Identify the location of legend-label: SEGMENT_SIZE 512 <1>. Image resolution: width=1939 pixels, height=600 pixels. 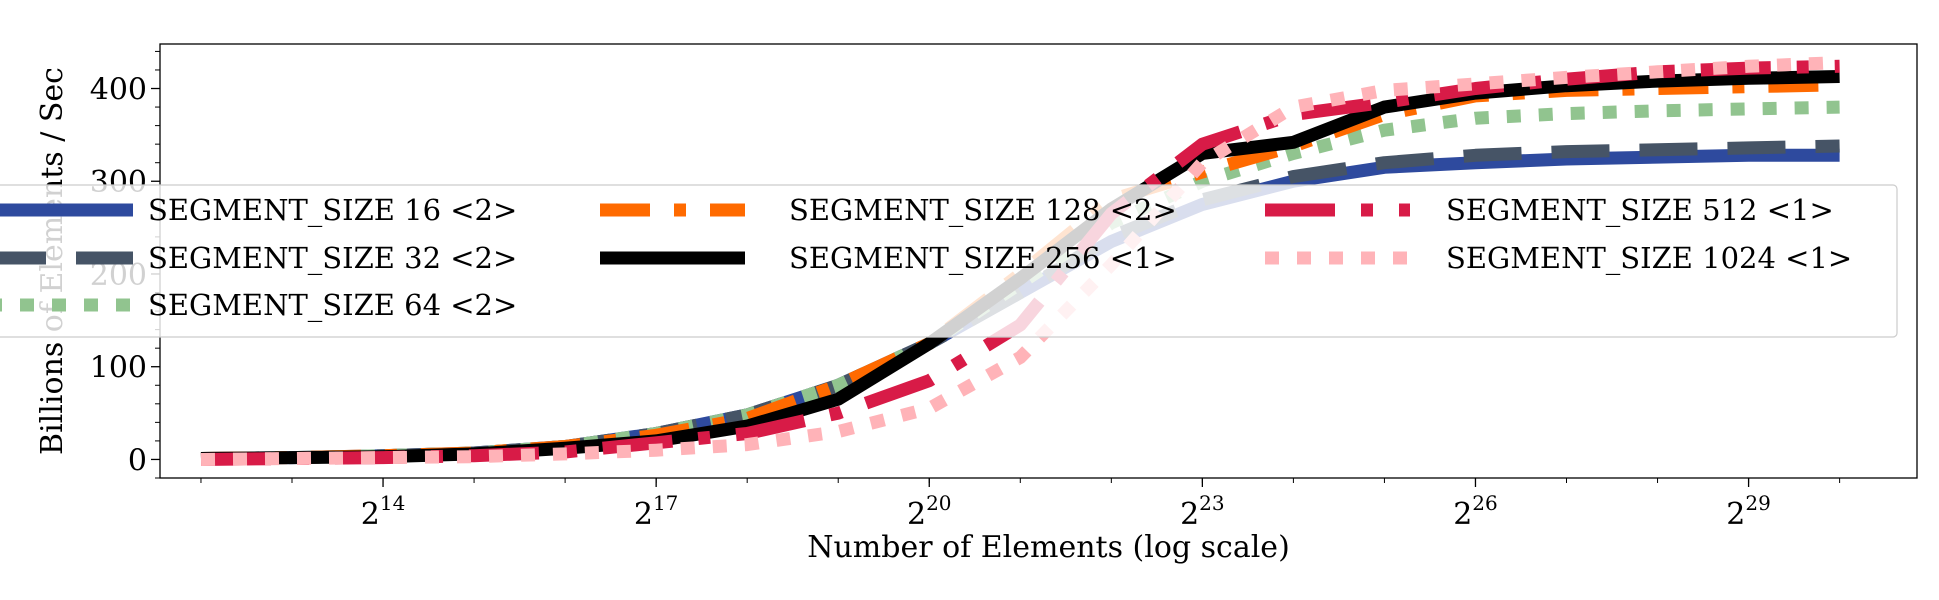
(1640, 210).